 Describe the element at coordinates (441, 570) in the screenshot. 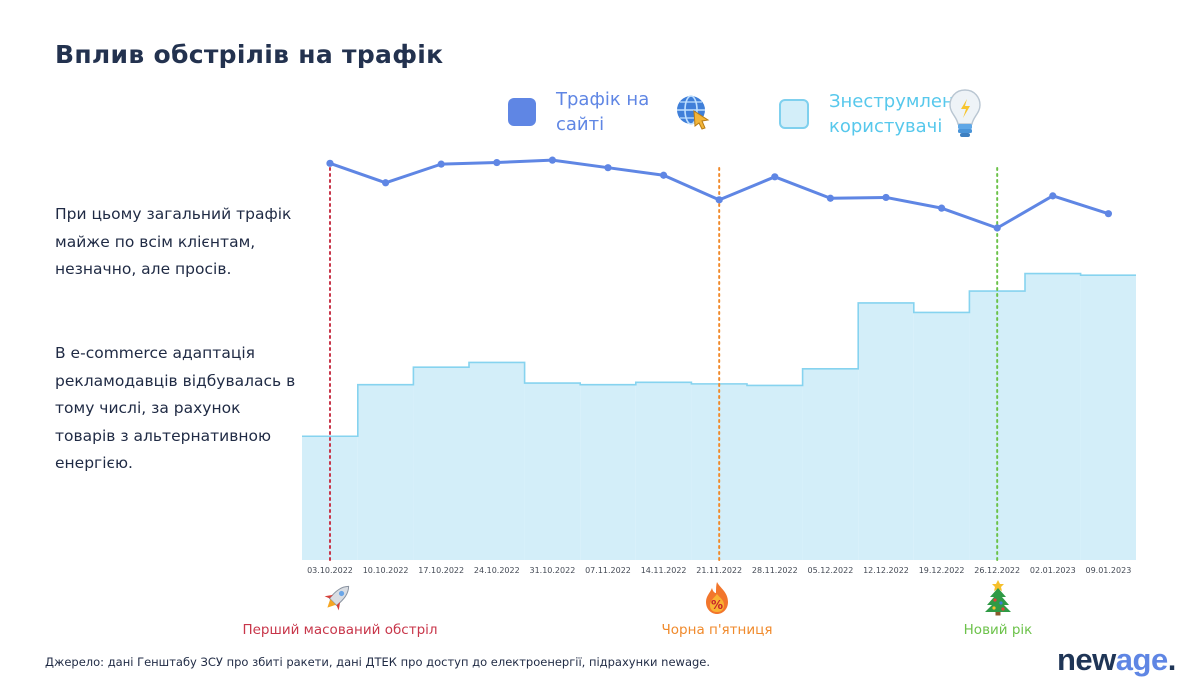

I see `x-tick-label: 17.10.2022` at that location.